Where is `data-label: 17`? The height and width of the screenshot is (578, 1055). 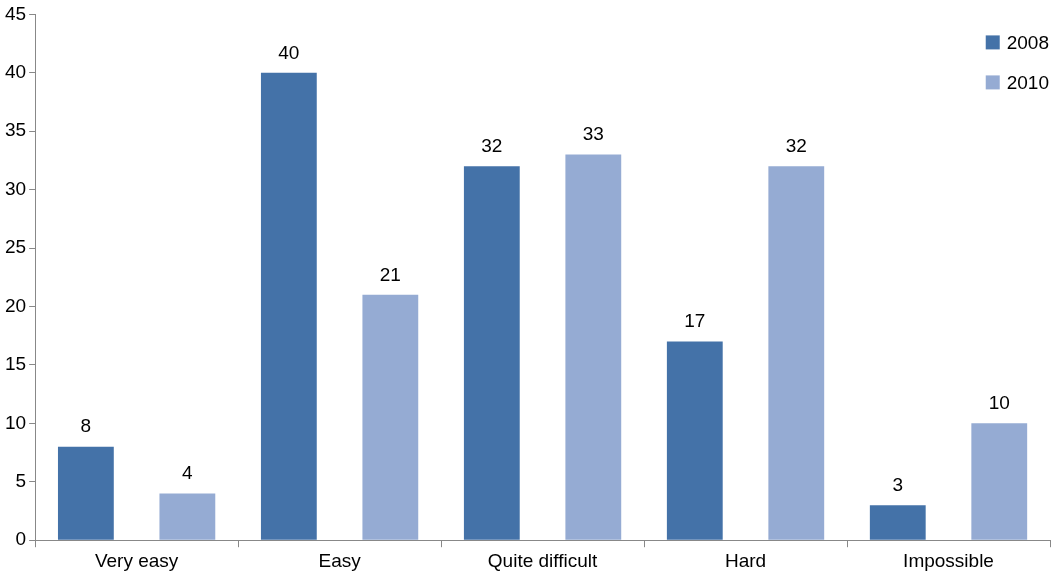
data-label: 17 is located at coordinates (695, 321).